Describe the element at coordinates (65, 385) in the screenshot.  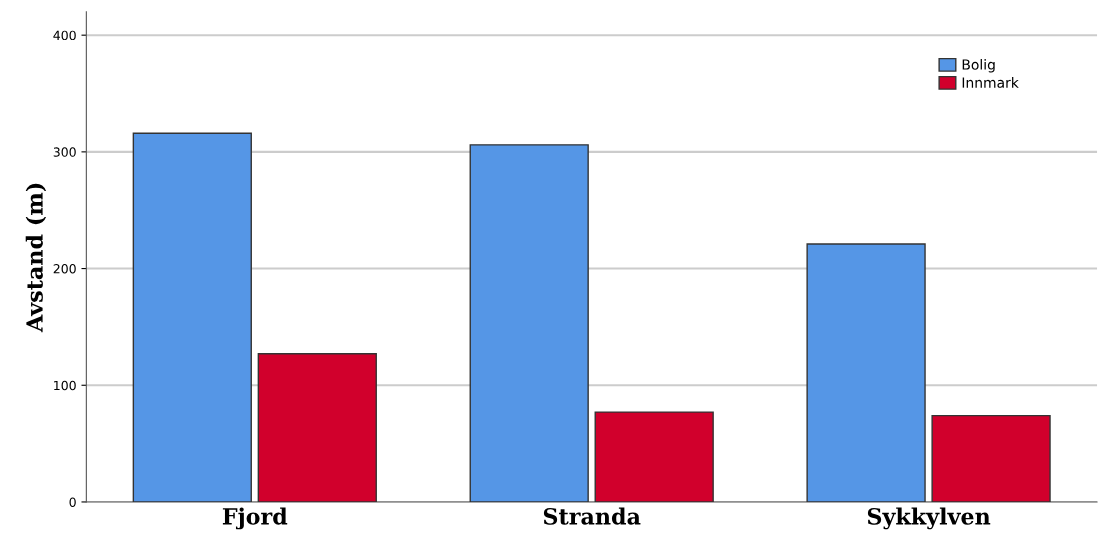
I see `y-tick-label: 100` at that location.